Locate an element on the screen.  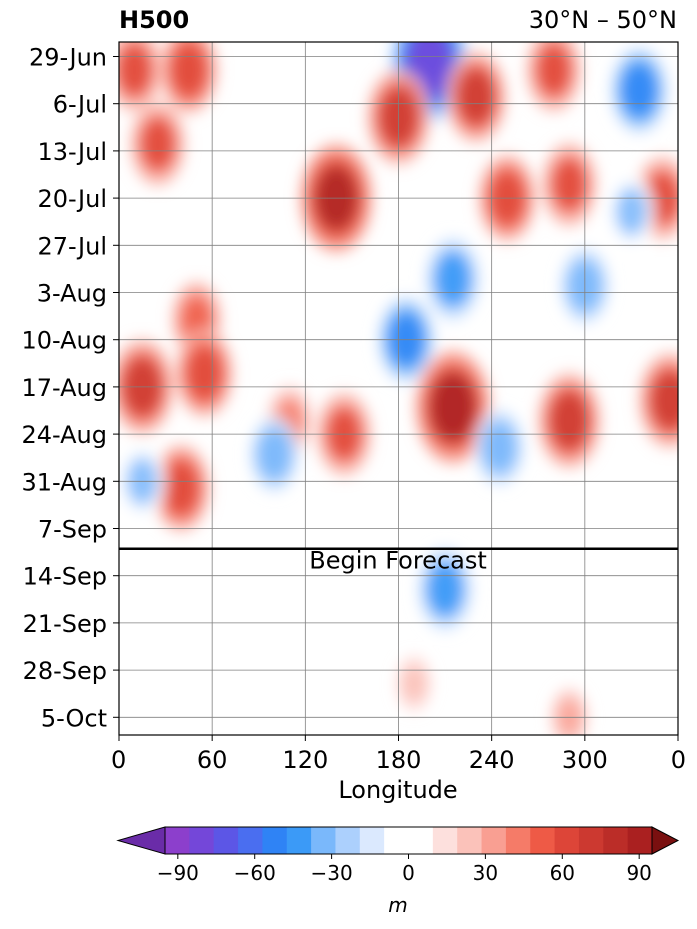
forecast-label: Begin Forecast is located at coordinates (398, 561).